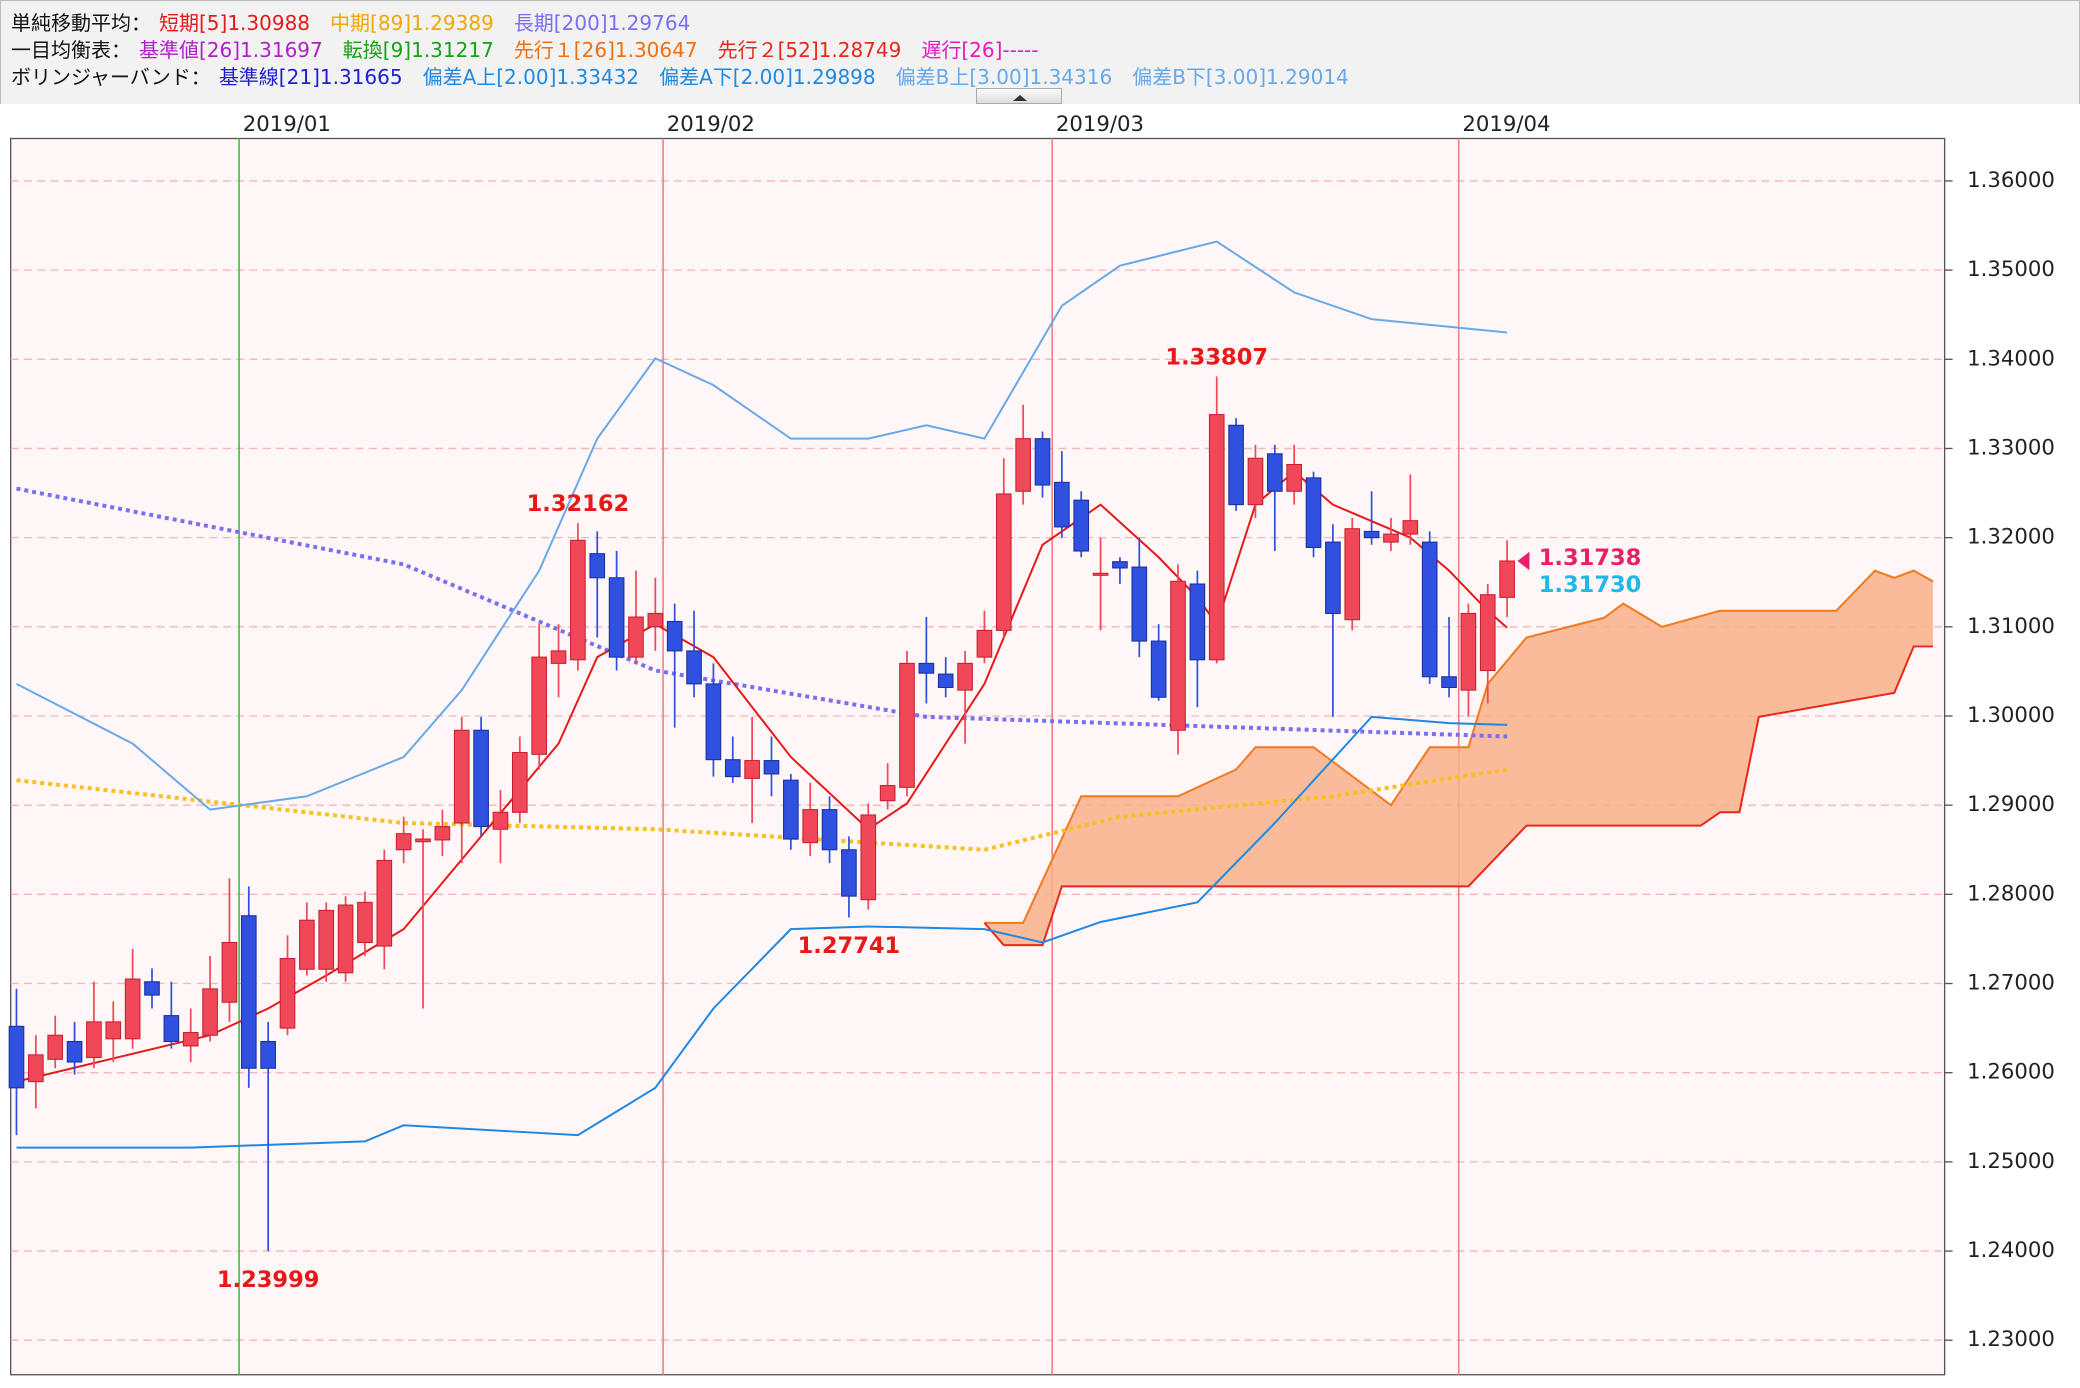 The height and width of the screenshot is (1388, 2080). I want to click on y-tick-label: 1.35000, so click(2011, 269).